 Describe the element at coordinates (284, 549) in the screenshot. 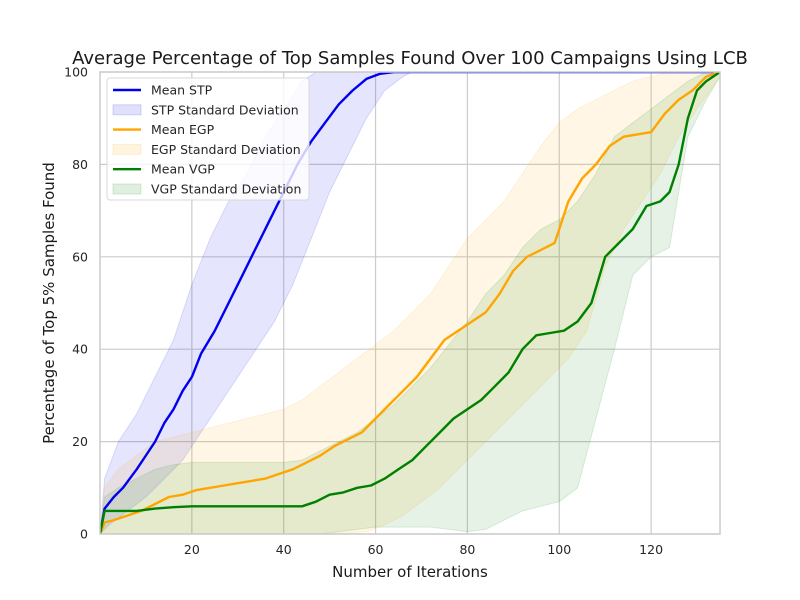

I see `x-tick-label: 40` at that location.